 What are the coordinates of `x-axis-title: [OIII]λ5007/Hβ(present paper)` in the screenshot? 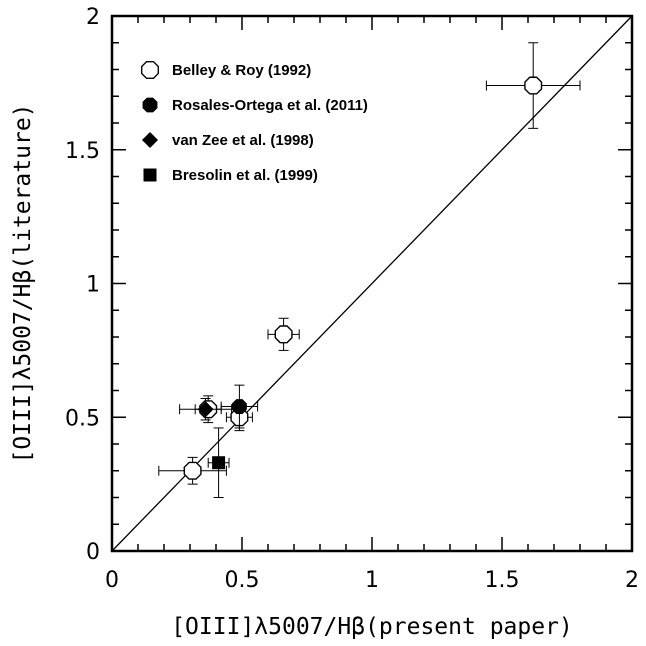 It's located at (372, 627).